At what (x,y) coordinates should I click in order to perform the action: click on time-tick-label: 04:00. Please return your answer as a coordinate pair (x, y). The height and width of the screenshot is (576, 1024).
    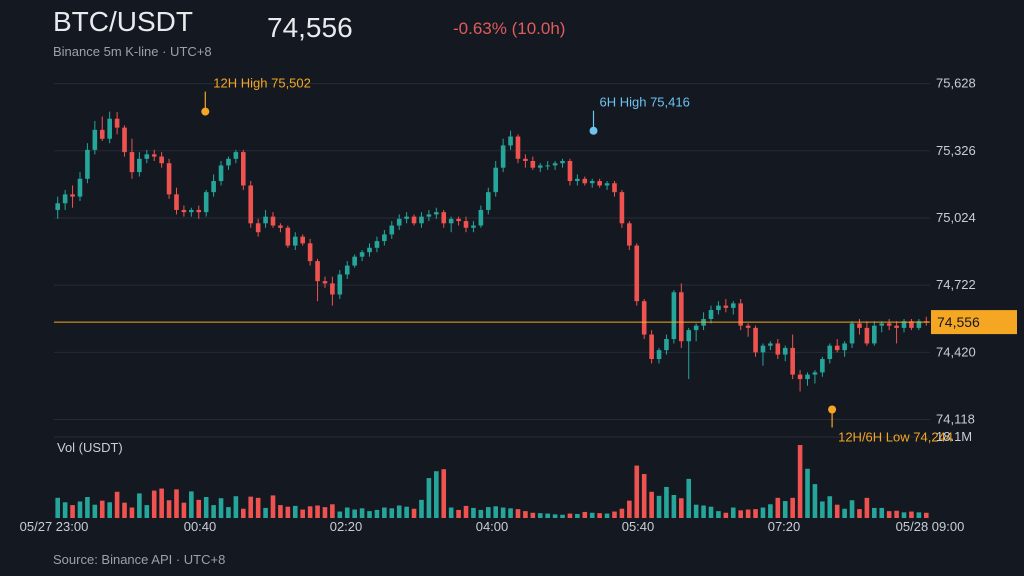
    Looking at the image, I should click on (492, 526).